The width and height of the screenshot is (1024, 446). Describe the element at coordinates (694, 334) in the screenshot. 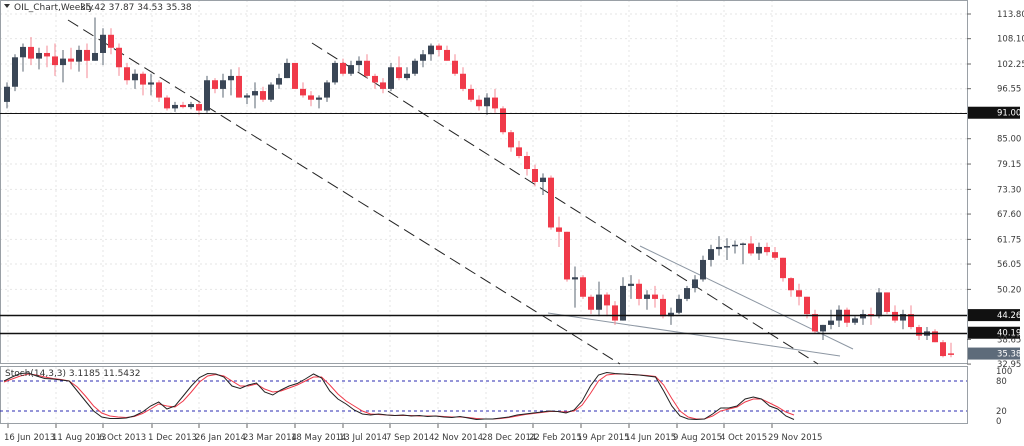

I see `support-trendline` at that location.